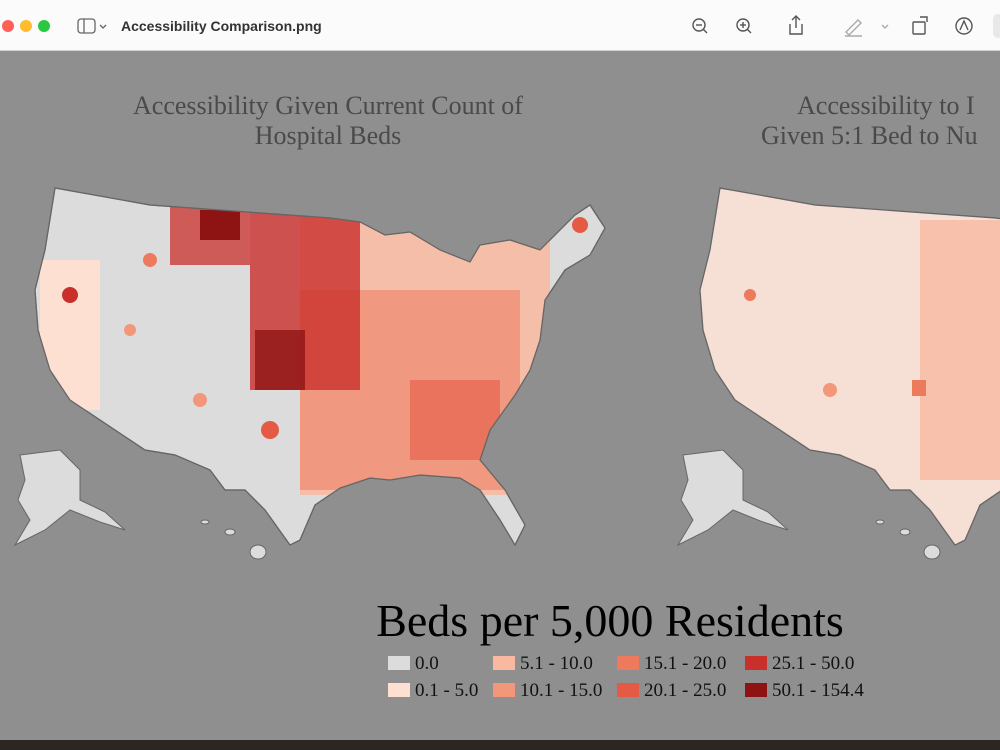 This screenshot has width=1000, height=750. Describe the element at coordinates (813, 663) in the screenshot. I see `legend-label: 25.1 - 50.0` at that location.